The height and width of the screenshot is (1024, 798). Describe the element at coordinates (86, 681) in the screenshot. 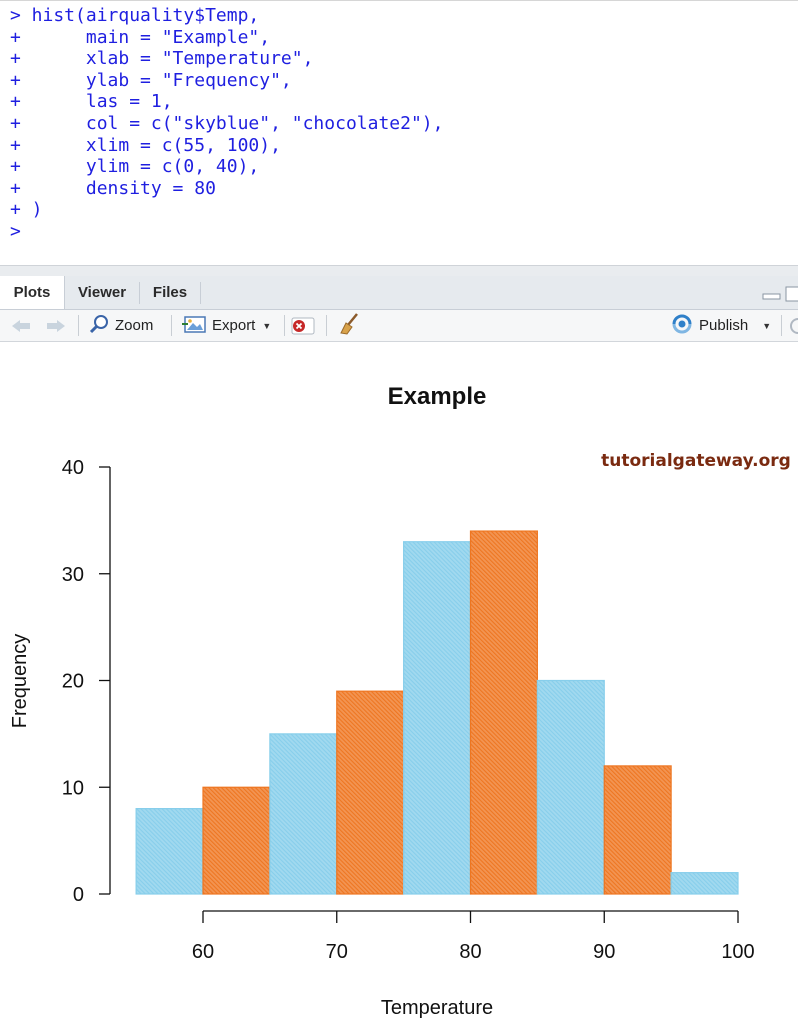

I see `y-axis: 0 10 20 30 40` at that location.